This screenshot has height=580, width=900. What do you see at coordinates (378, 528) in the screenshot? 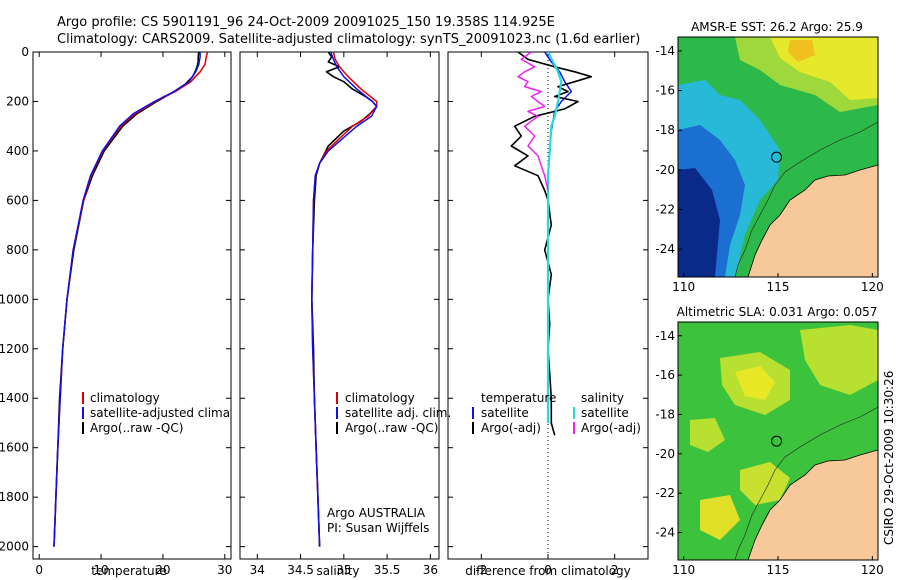
I see `pi-annotation: PI: Susan Wijffels` at bounding box center [378, 528].